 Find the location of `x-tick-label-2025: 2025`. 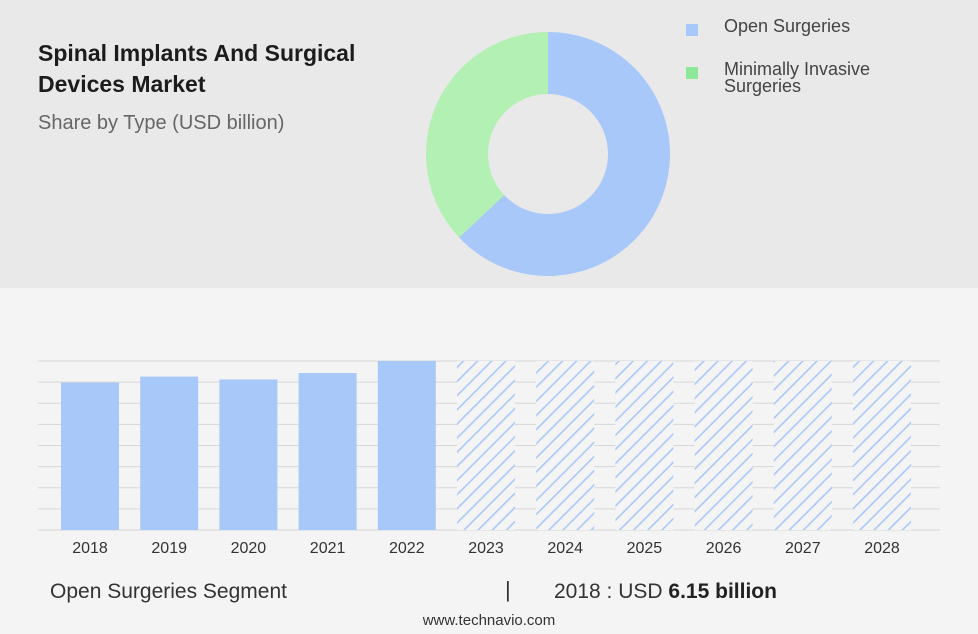

x-tick-label-2025: 2025 is located at coordinates (645, 548).